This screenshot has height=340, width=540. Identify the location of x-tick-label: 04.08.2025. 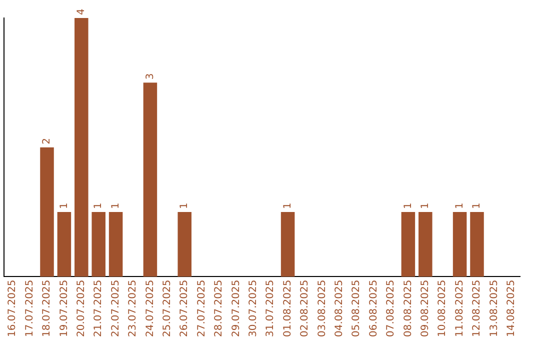
(339, 309).